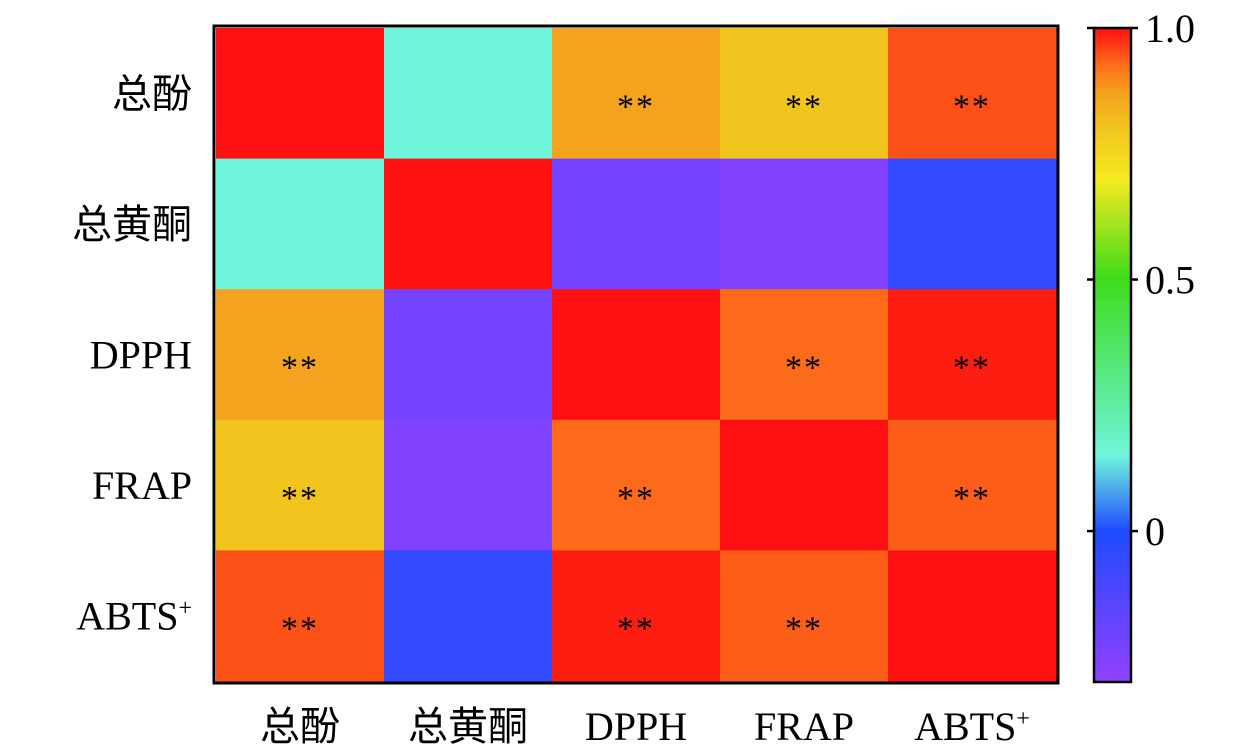  I want to click on column-label: ABTS+, so click(972, 726).